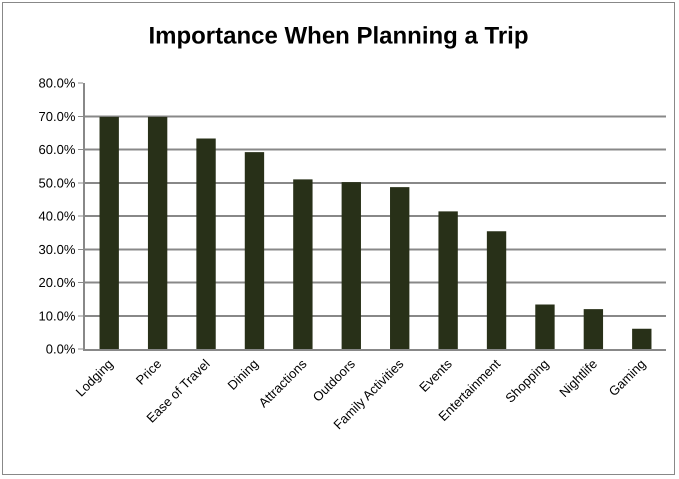  I want to click on y-tick-label: 70.0%, so click(57, 116).